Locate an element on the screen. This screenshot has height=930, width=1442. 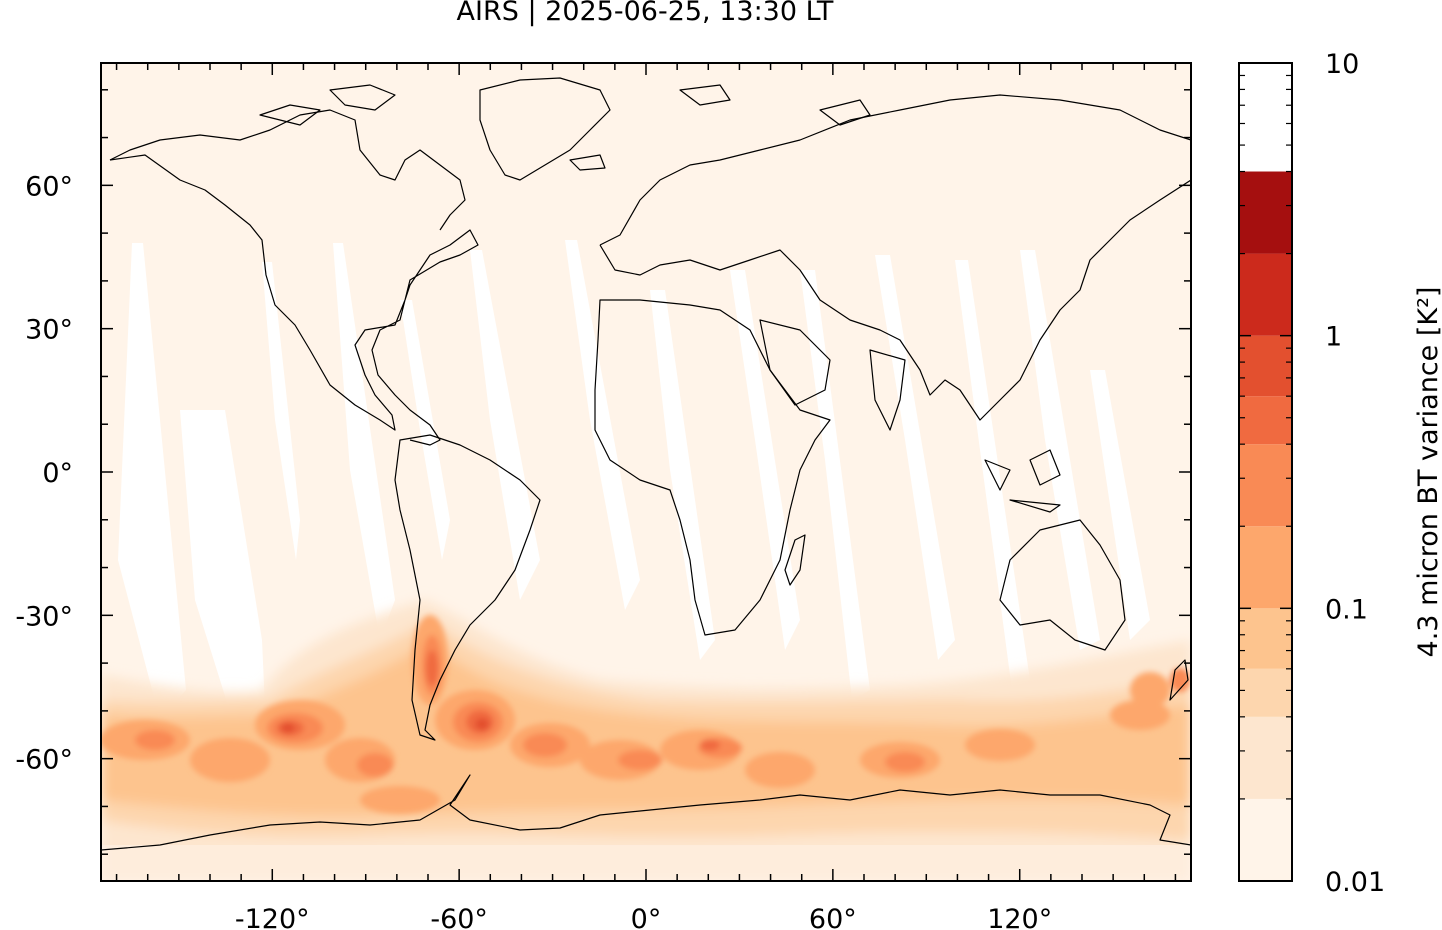
colorbar-bands is located at coordinates (1265, 526).